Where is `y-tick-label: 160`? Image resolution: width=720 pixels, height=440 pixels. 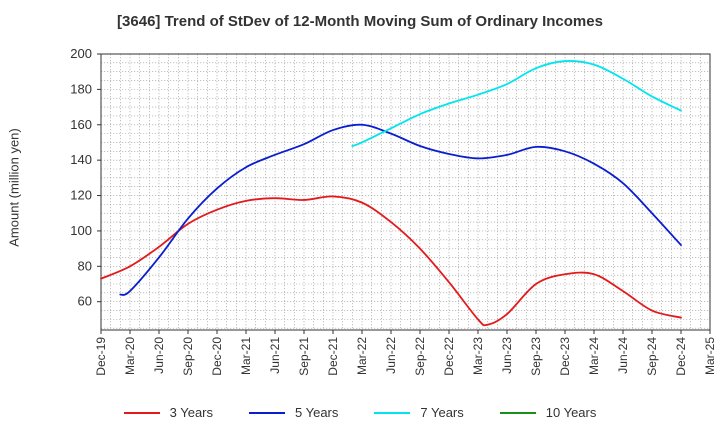 y-tick-label: 160 is located at coordinates (81, 124).